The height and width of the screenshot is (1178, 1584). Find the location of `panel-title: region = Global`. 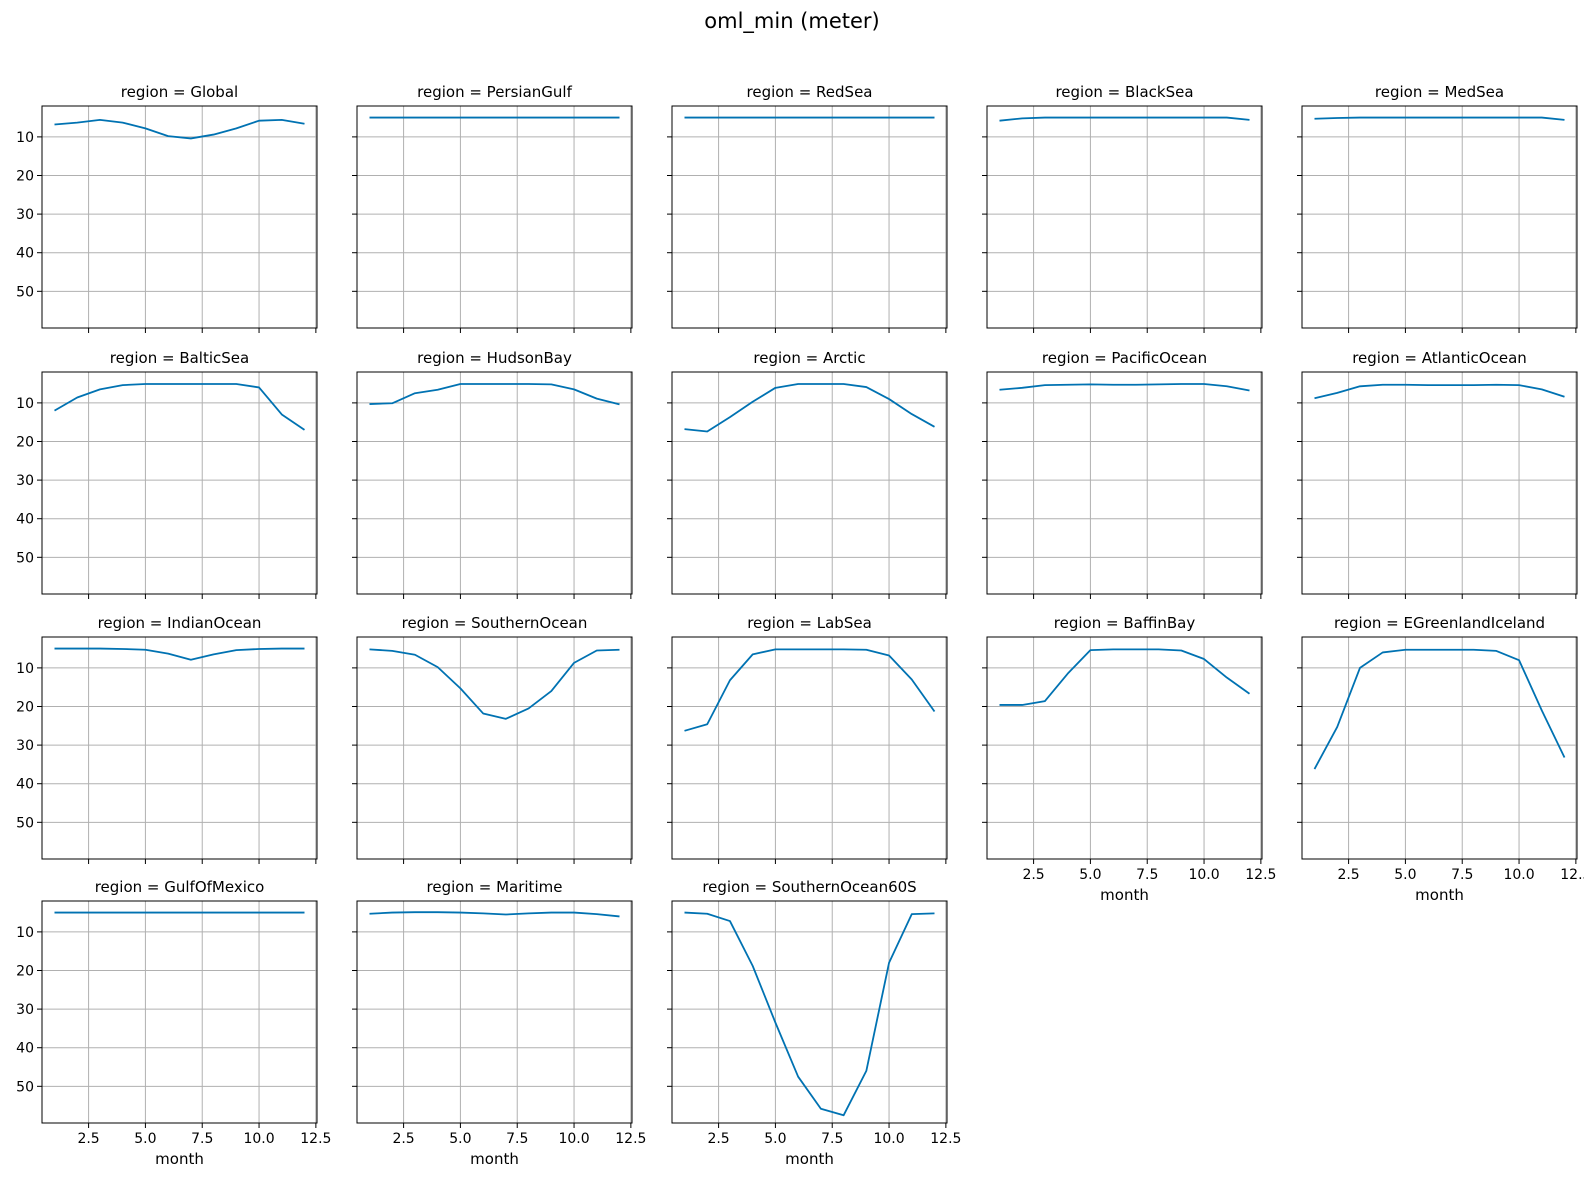

panel-title: region = Global is located at coordinates (179, 92).